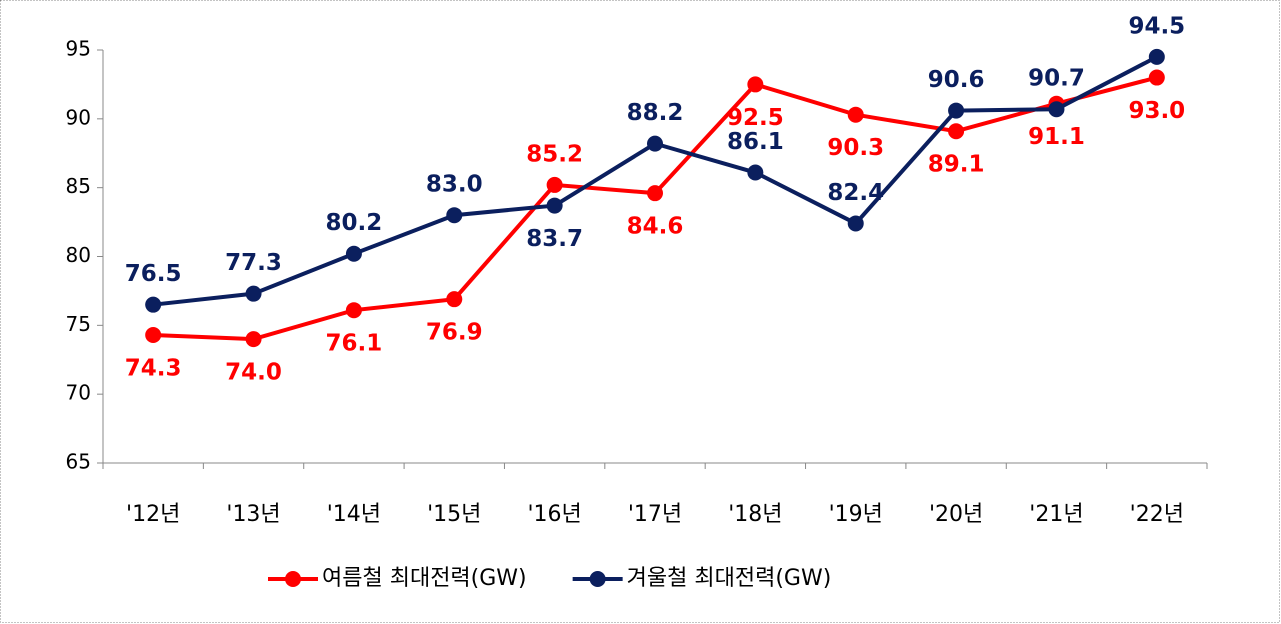 The height and width of the screenshot is (624, 1281). I want to click on data-label: 84.6, so click(655, 227).